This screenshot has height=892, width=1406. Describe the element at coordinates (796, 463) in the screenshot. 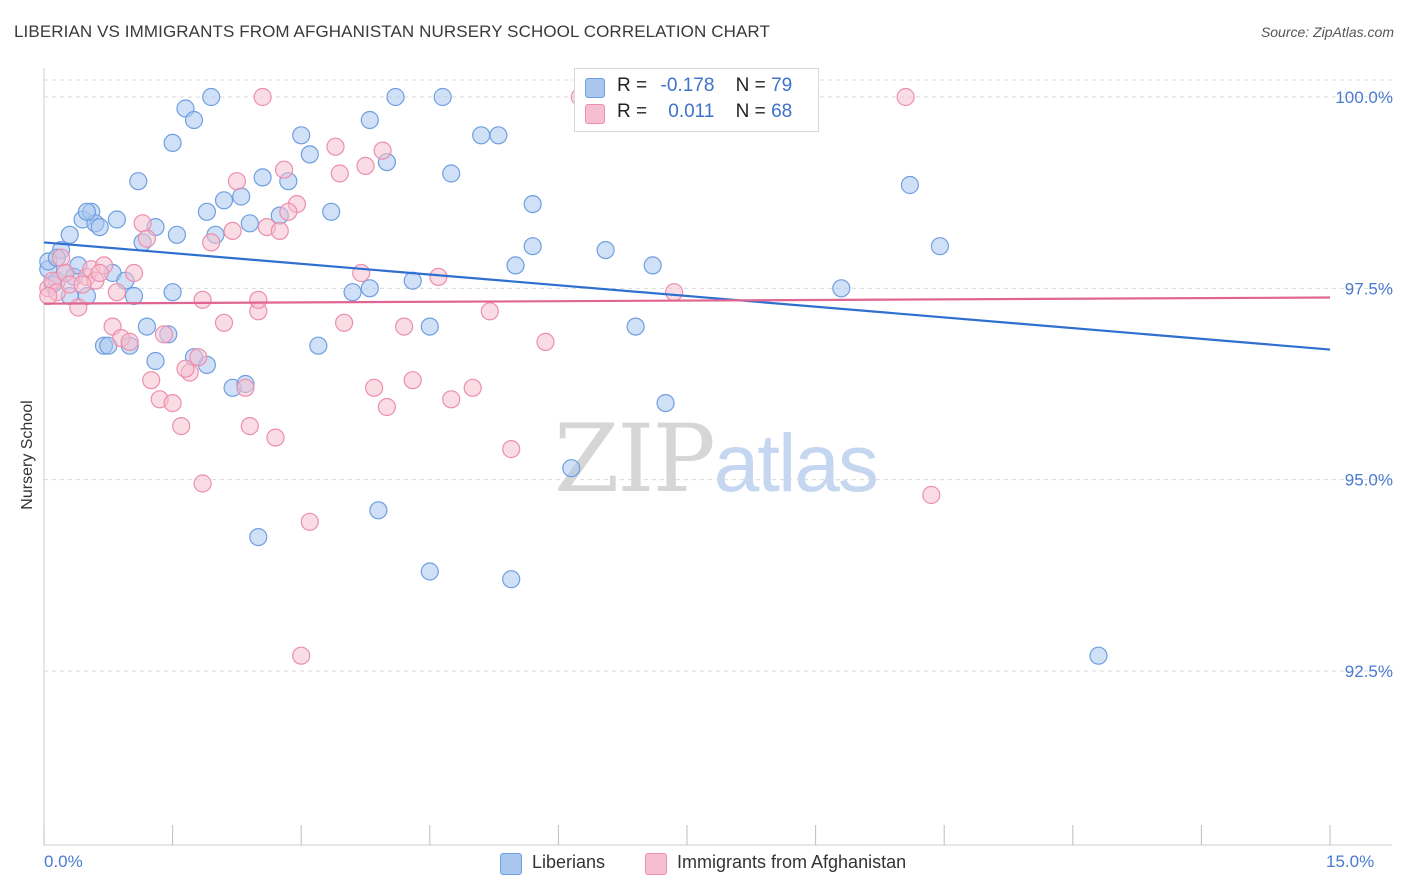

I see `watermark-atlas: atlas` at that location.